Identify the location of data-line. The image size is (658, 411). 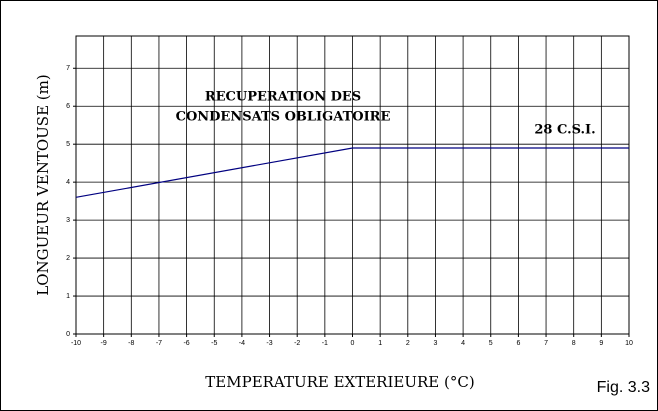
(352, 172).